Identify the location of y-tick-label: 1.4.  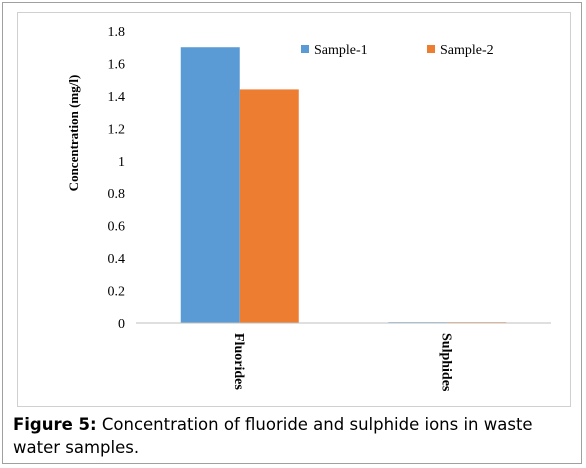
(117, 97).